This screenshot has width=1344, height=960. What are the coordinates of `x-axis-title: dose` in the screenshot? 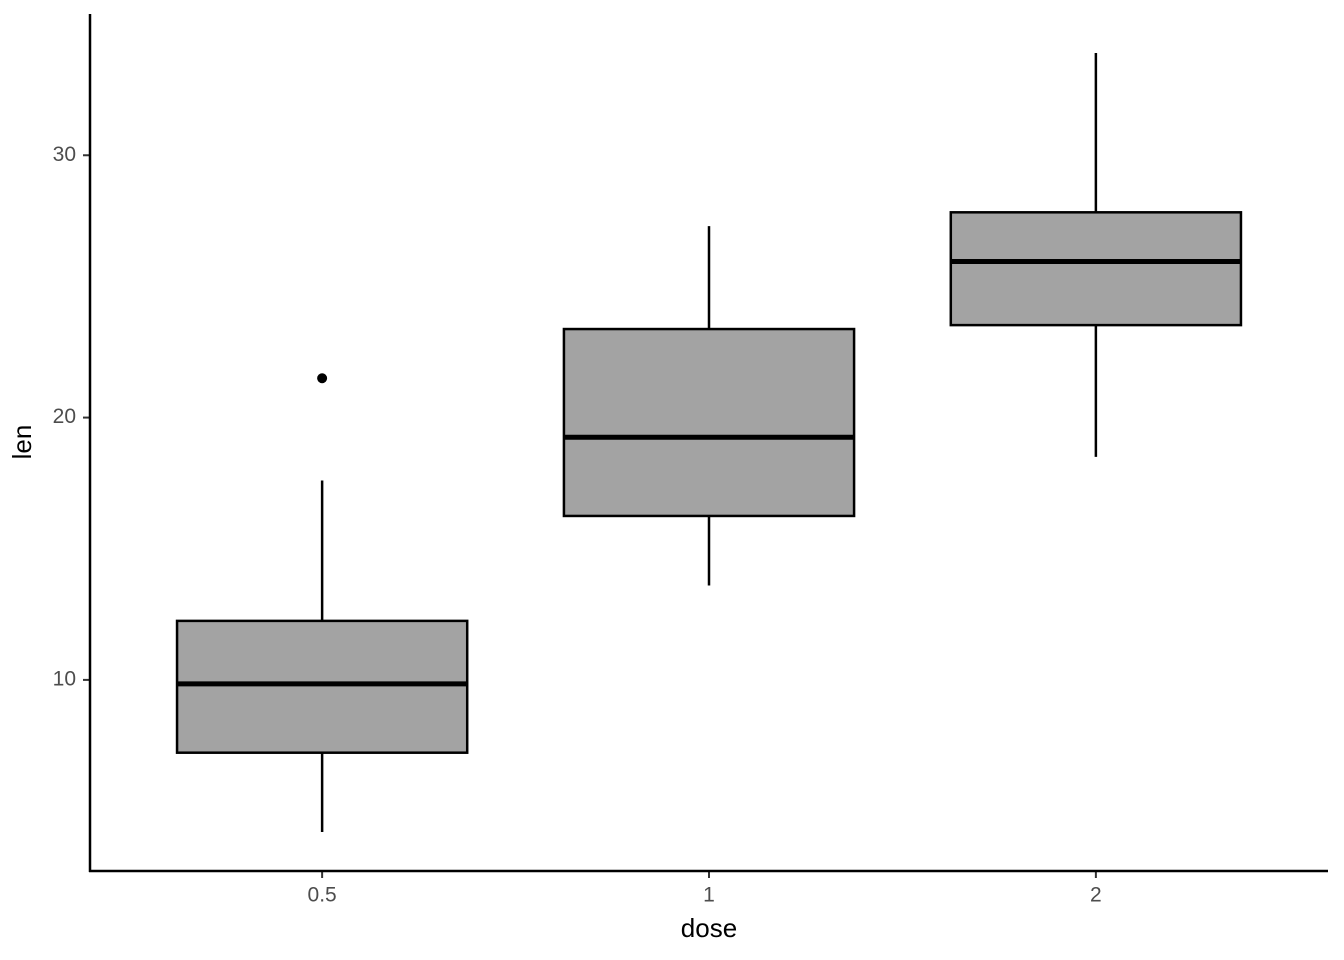 It's located at (709, 928).